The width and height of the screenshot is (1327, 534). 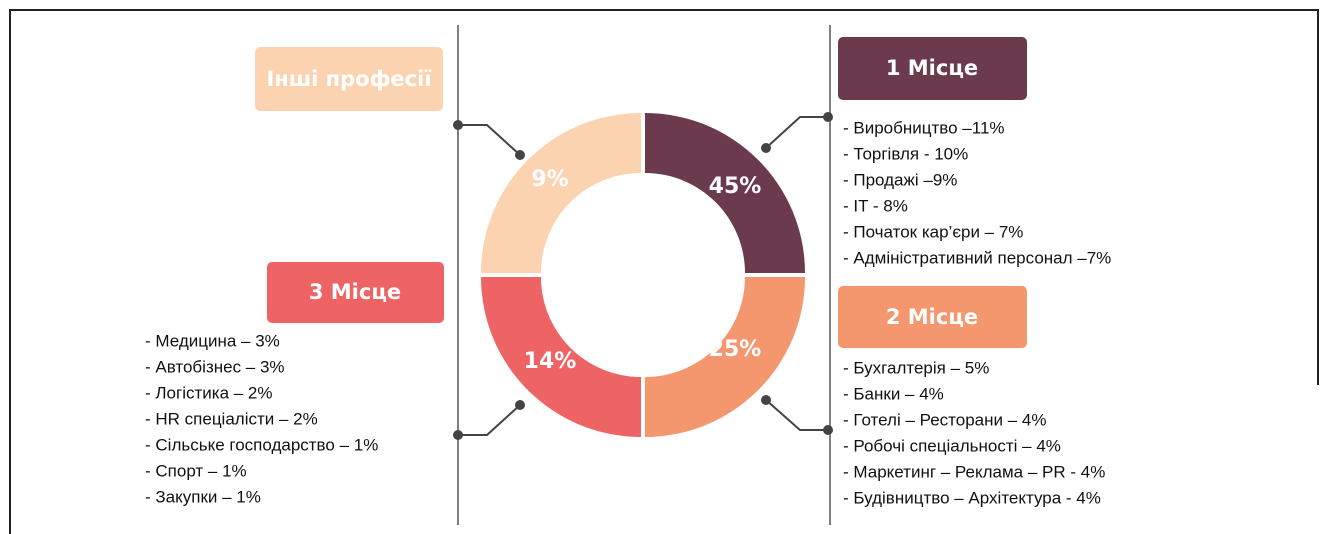 What do you see at coordinates (231, 418) in the screenshot?
I see `list-item: - HR спеціалісти – 2%` at bounding box center [231, 418].